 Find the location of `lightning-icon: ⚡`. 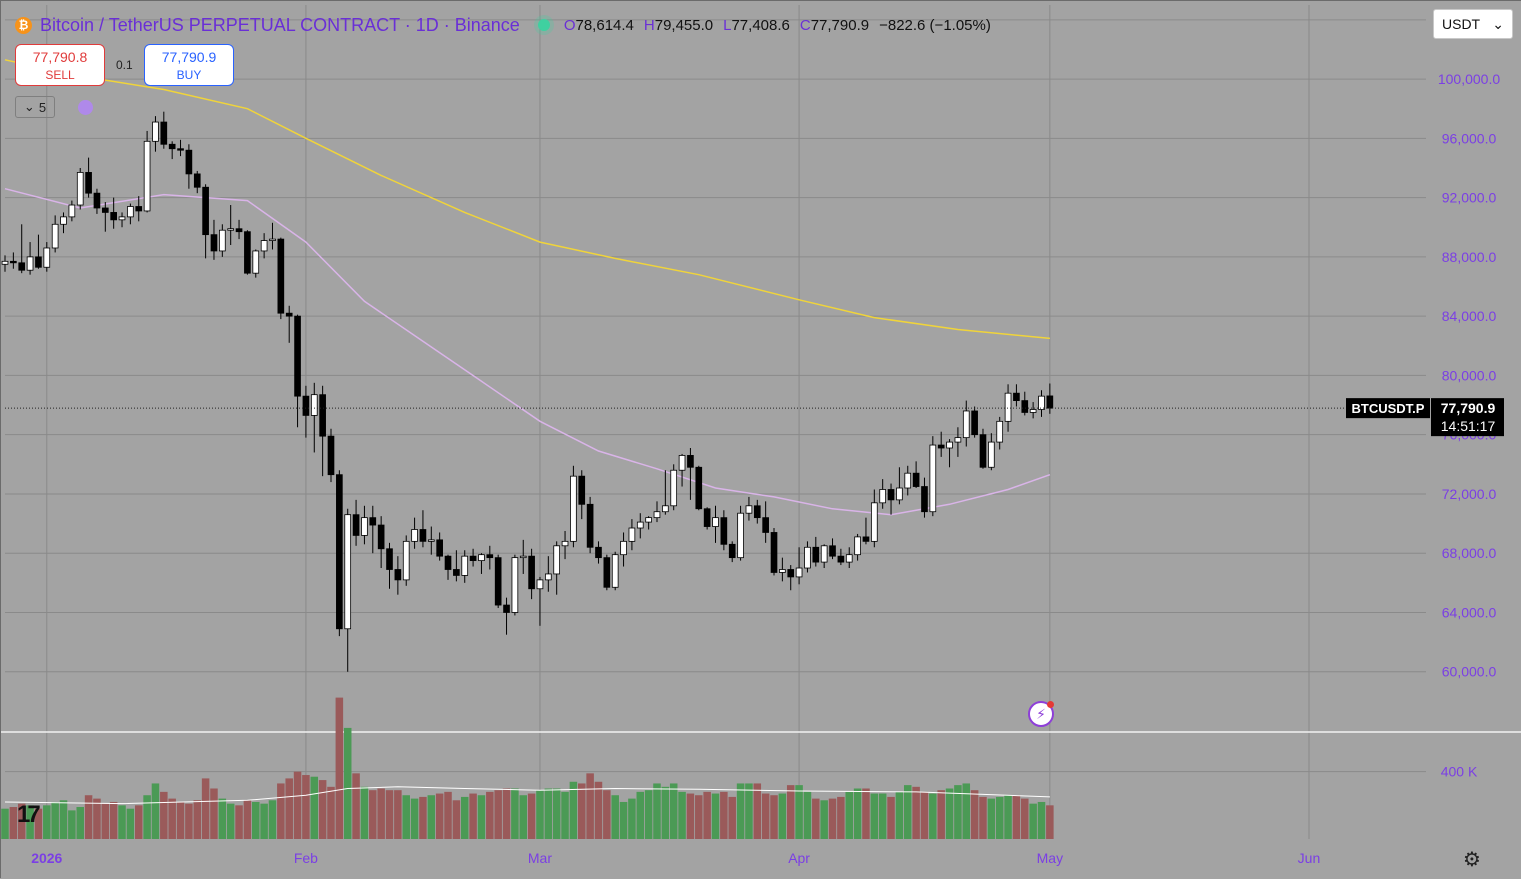

lightning-icon: ⚡ is located at coordinates (1041, 713).